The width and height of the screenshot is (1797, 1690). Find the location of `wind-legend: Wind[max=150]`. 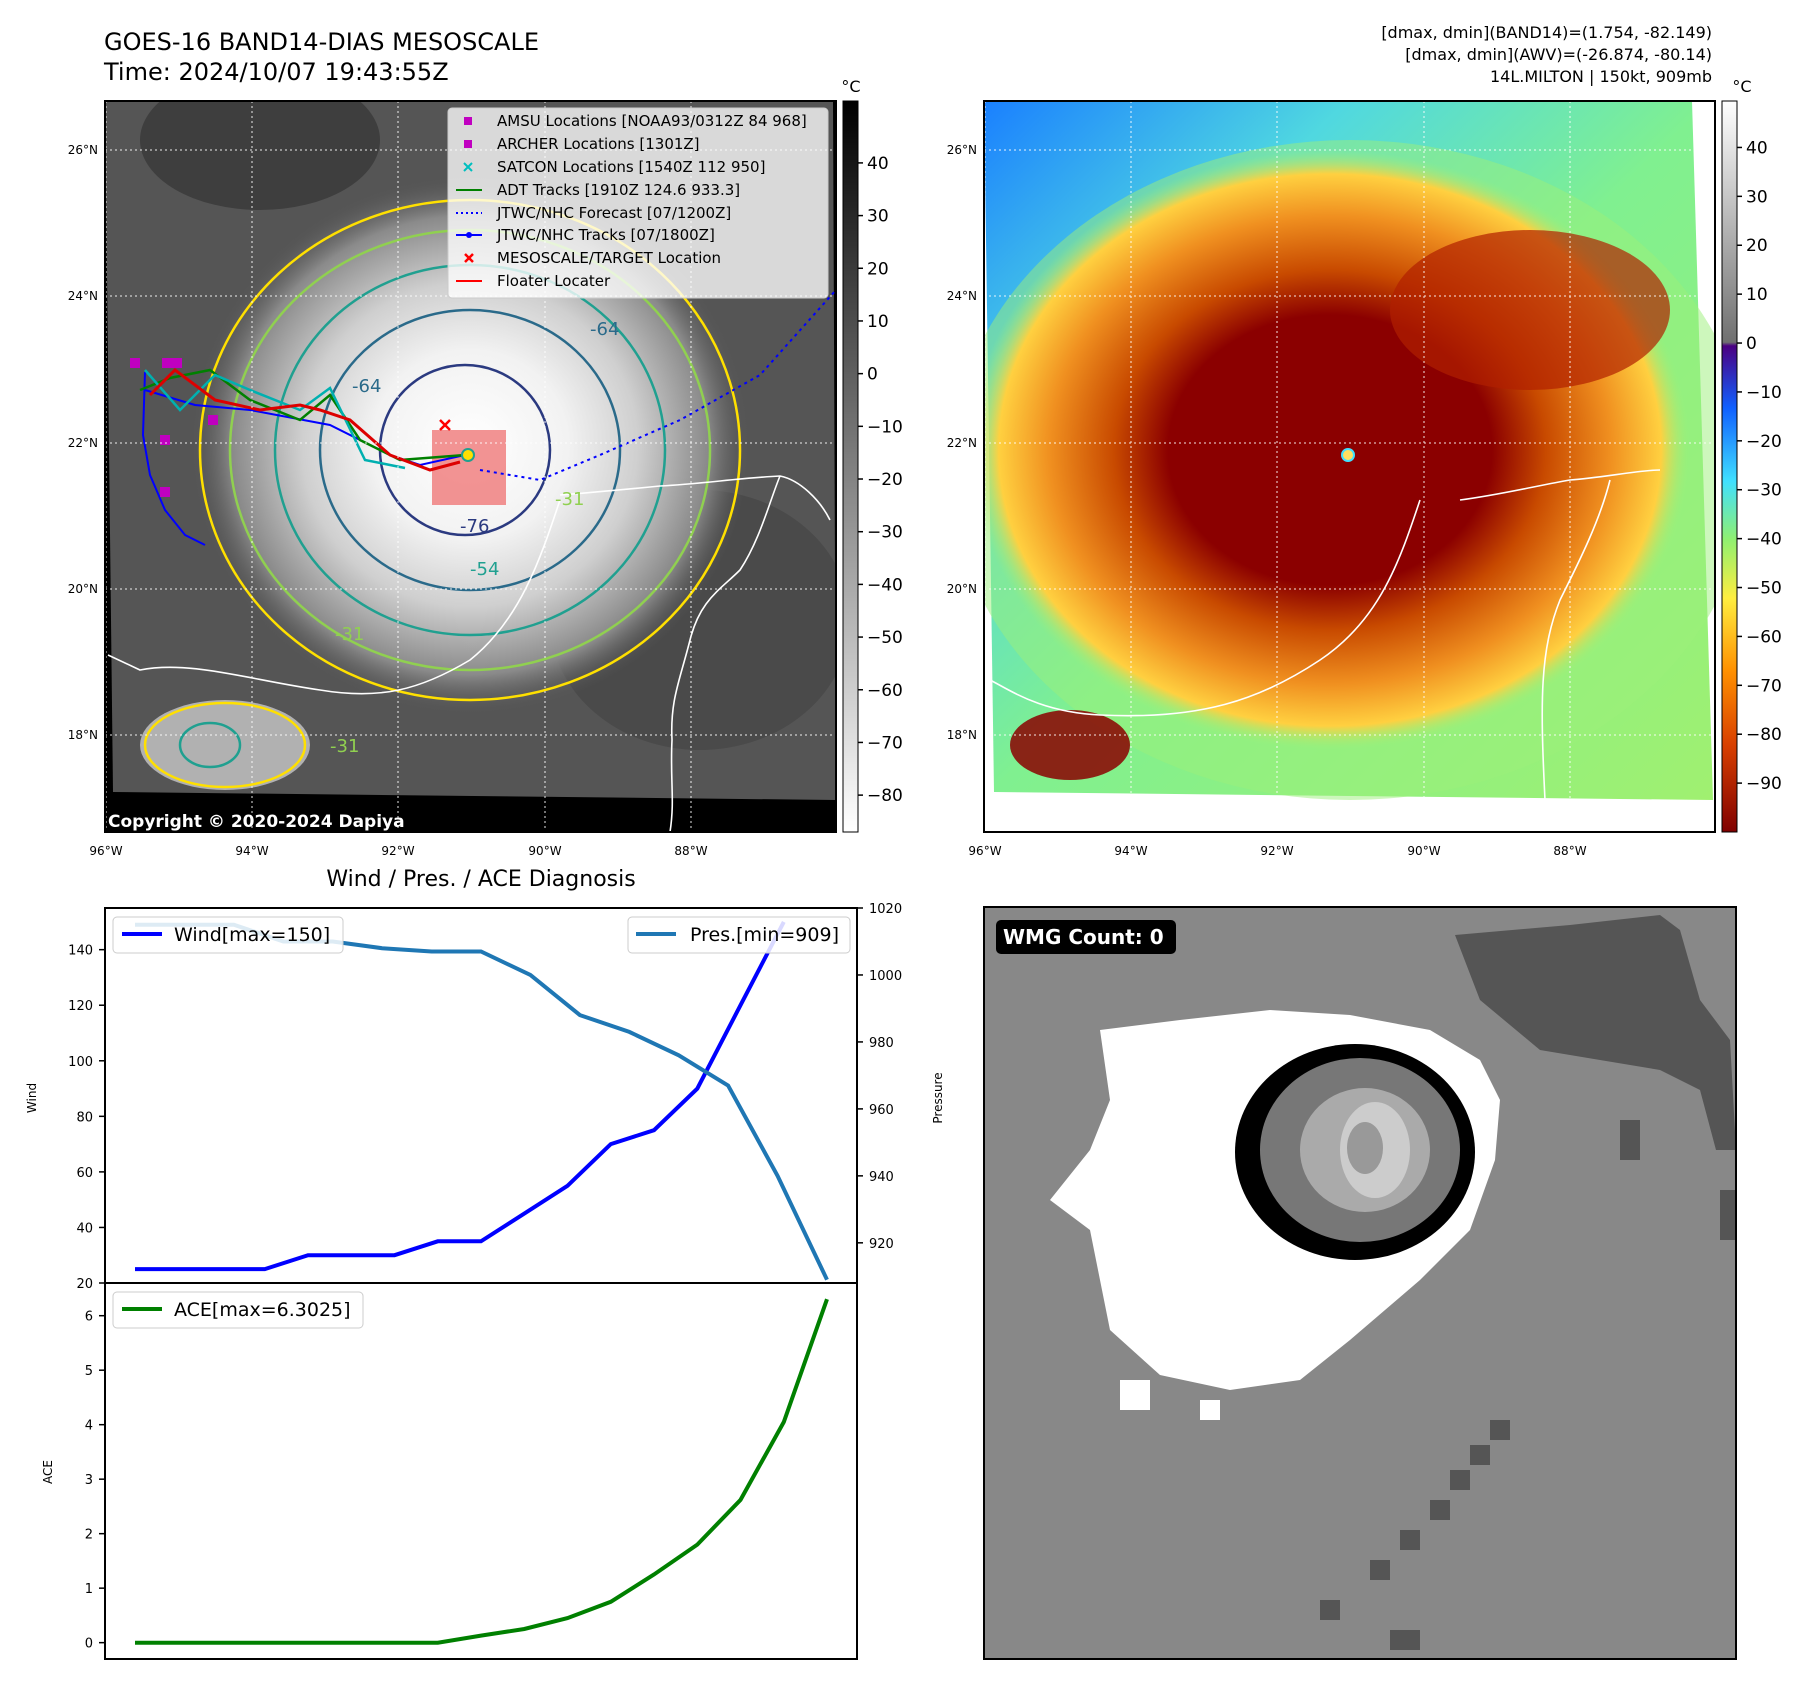

wind-legend: Wind[max=150] is located at coordinates (228, 935).